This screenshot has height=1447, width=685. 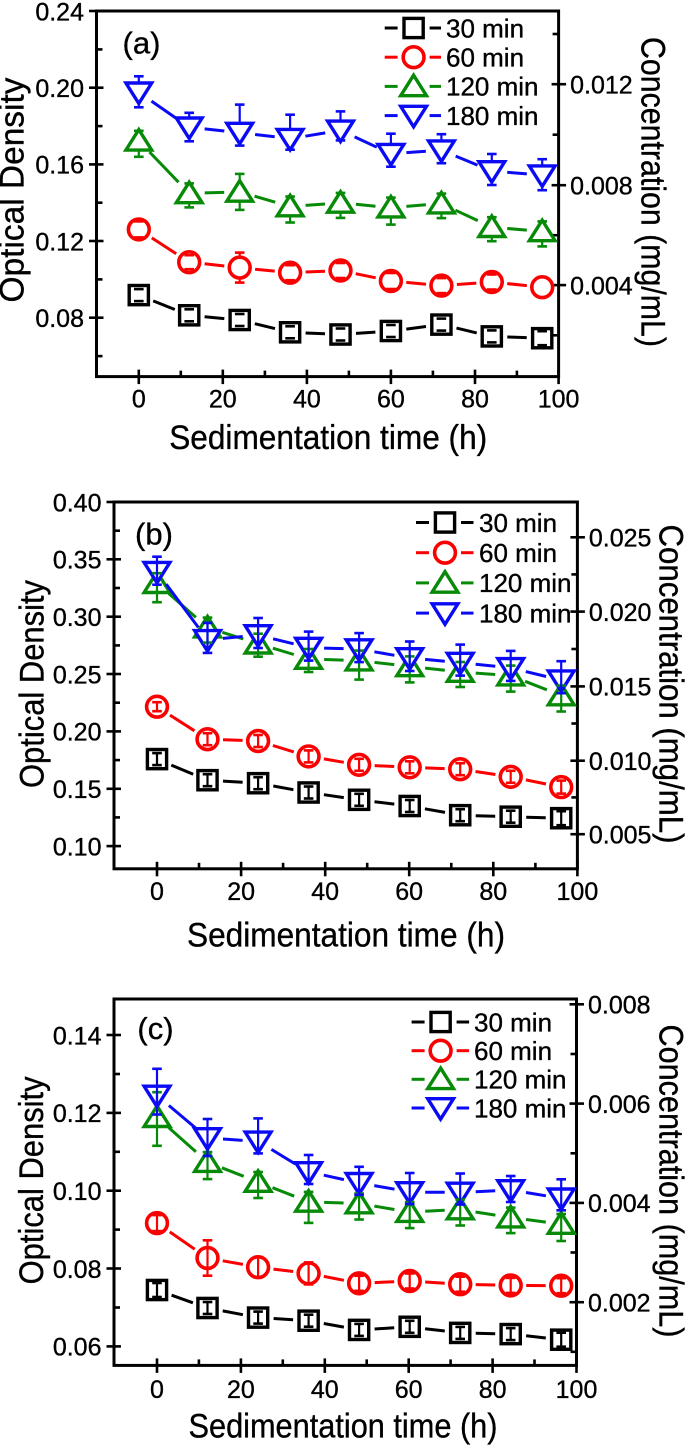 I want to click on svg-text: 0.005, so click(x=620, y=836).